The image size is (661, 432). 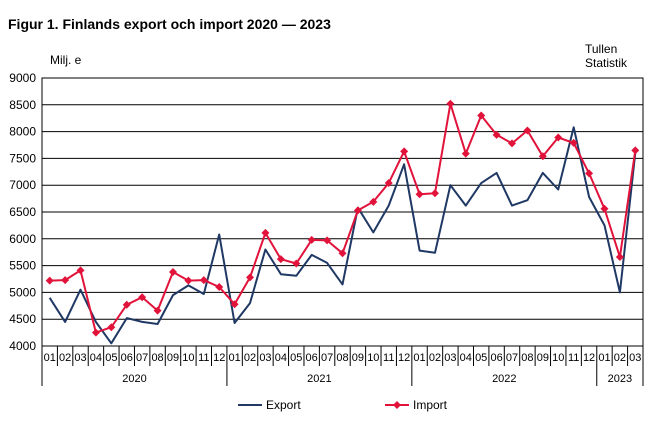 I want to click on legend-marker-import, so click(x=397, y=405).